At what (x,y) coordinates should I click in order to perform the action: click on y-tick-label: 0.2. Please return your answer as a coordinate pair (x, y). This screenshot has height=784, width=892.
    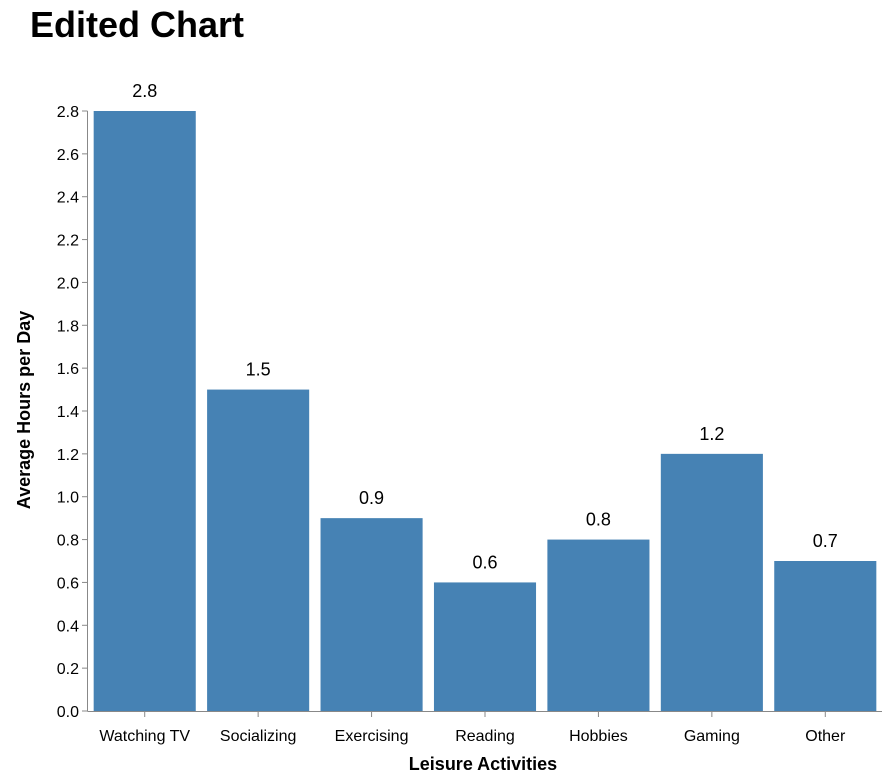
    Looking at the image, I should click on (68, 669).